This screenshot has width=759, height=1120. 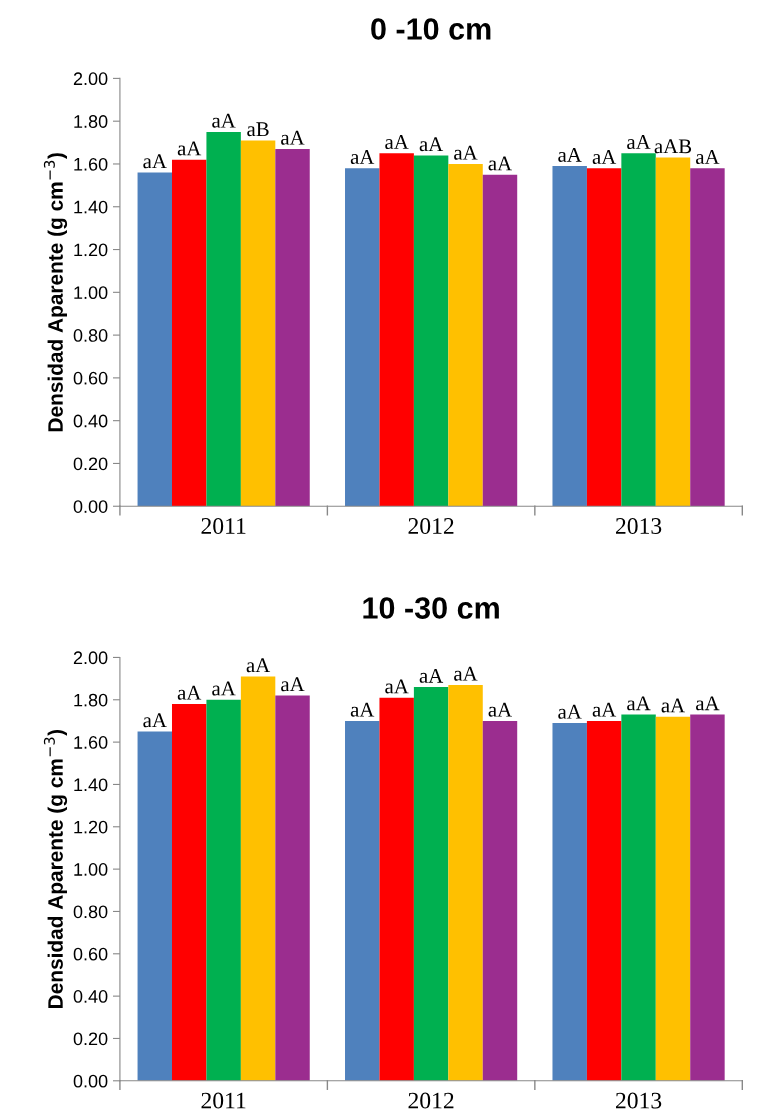 What do you see at coordinates (431, 608) in the screenshot?
I see `chart-title: 10 -30 cm` at bounding box center [431, 608].